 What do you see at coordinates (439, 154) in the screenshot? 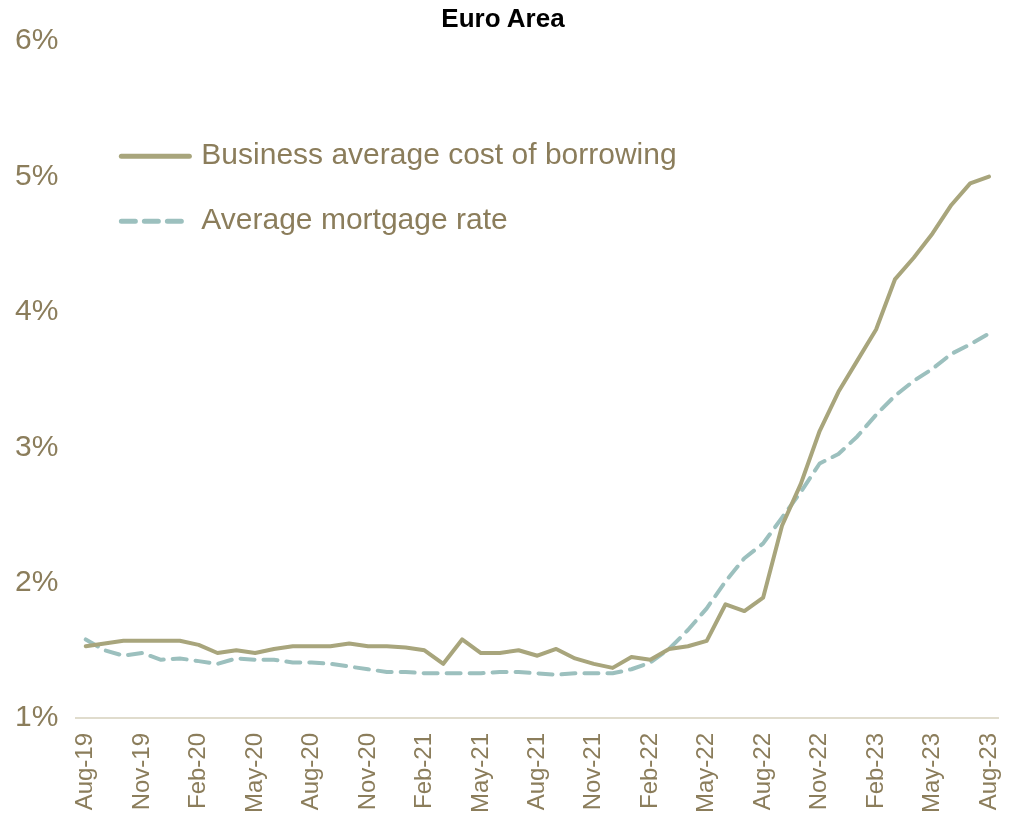
I see `legend-label: Business average cost of borrowing` at bounding box center [439, 154].